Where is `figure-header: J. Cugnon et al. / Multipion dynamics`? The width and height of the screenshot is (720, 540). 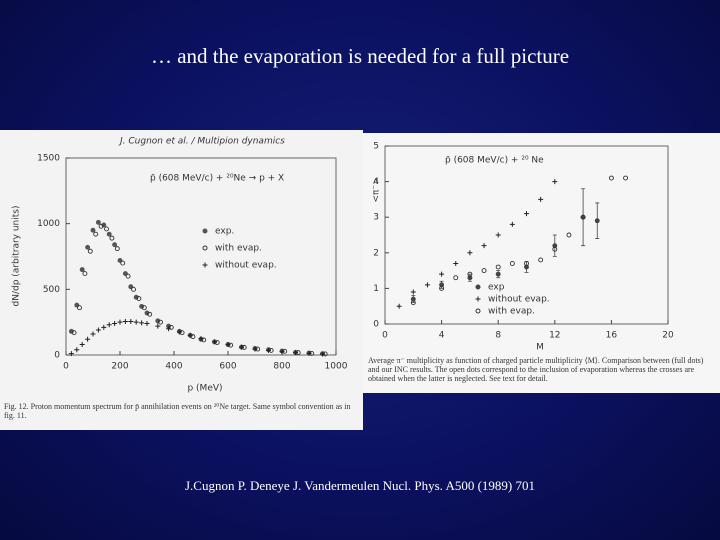 figure-header: J. Cugnon et al. / Multipion dynamics is located at coordinates (201, 142).